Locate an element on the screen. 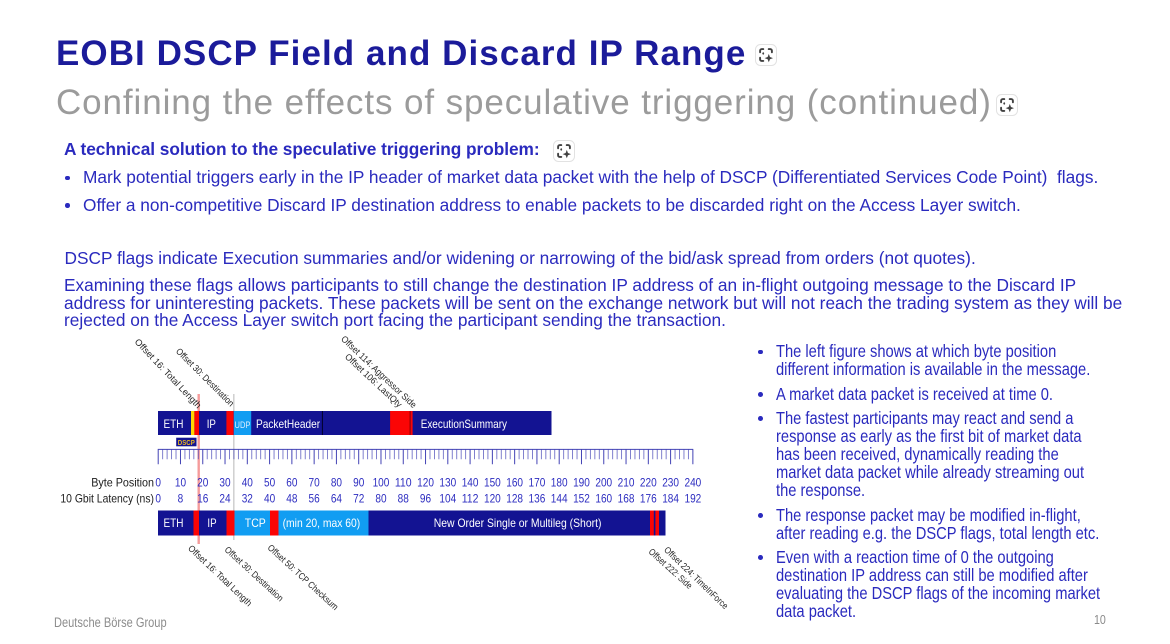 This screenshot has height=644, width=1170. svg-text: 170 is located at coordinates (537, 483).